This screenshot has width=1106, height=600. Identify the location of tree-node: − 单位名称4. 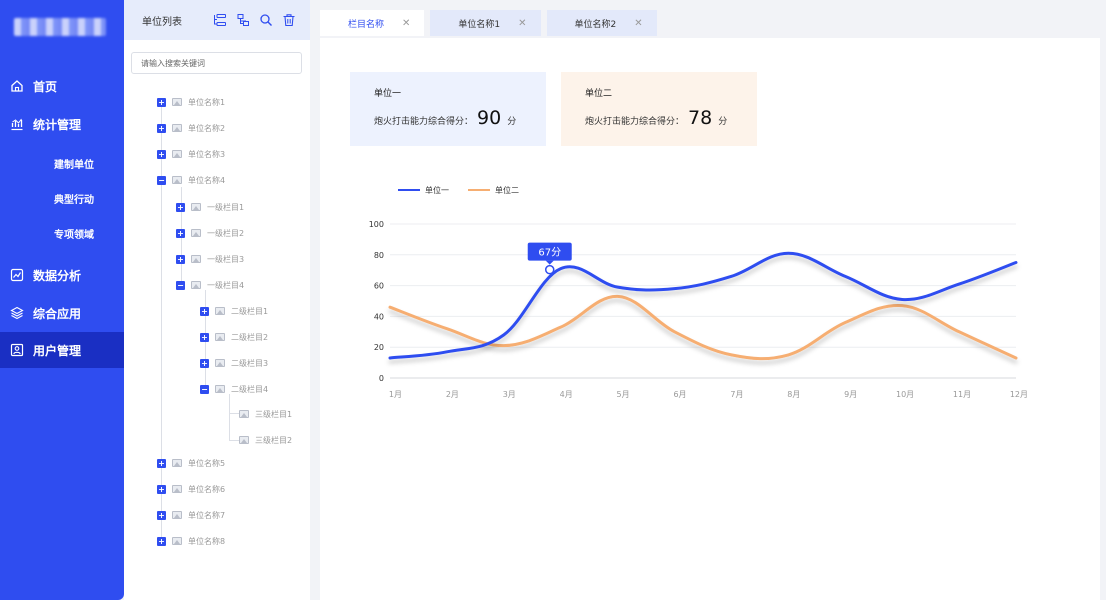
(191, 180).